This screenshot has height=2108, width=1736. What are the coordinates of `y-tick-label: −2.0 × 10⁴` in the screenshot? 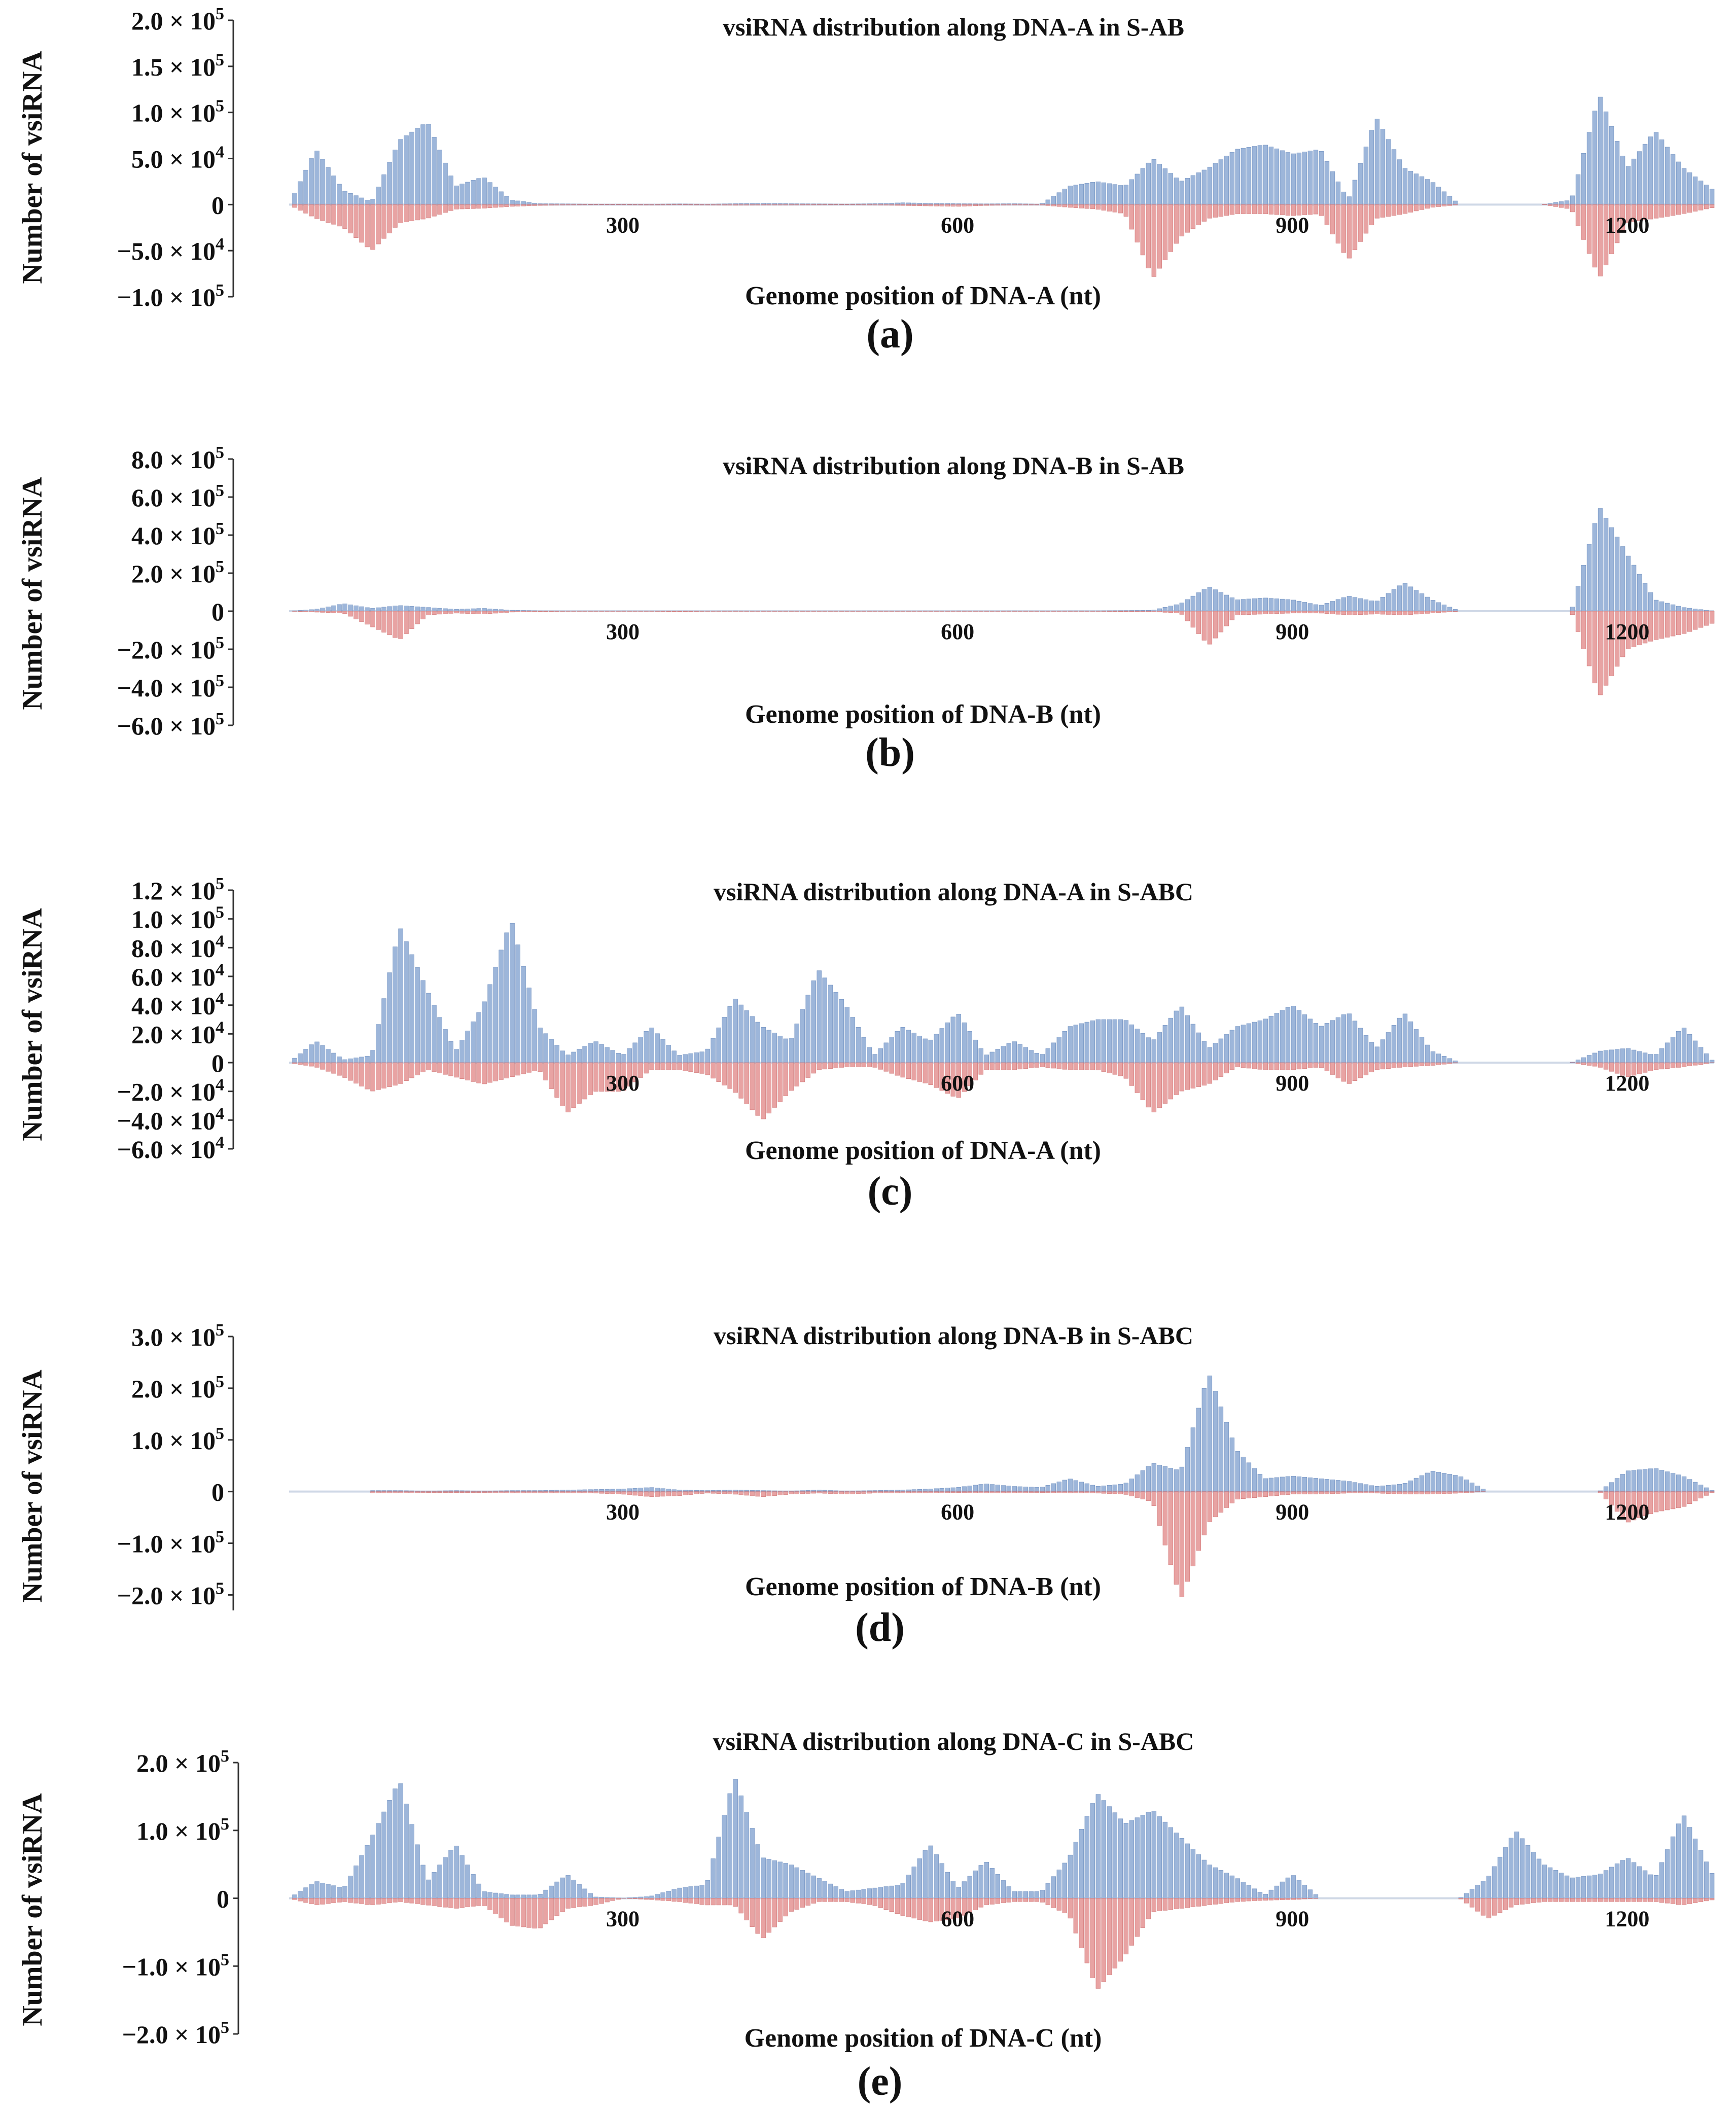 It's located at (170, 1091).